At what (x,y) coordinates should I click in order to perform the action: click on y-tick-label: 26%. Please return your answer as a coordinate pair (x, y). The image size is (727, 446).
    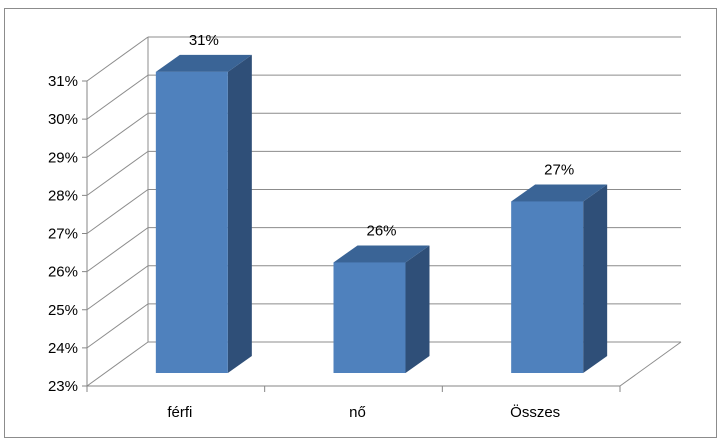
    Looking at the image, I should click on (63, 272).